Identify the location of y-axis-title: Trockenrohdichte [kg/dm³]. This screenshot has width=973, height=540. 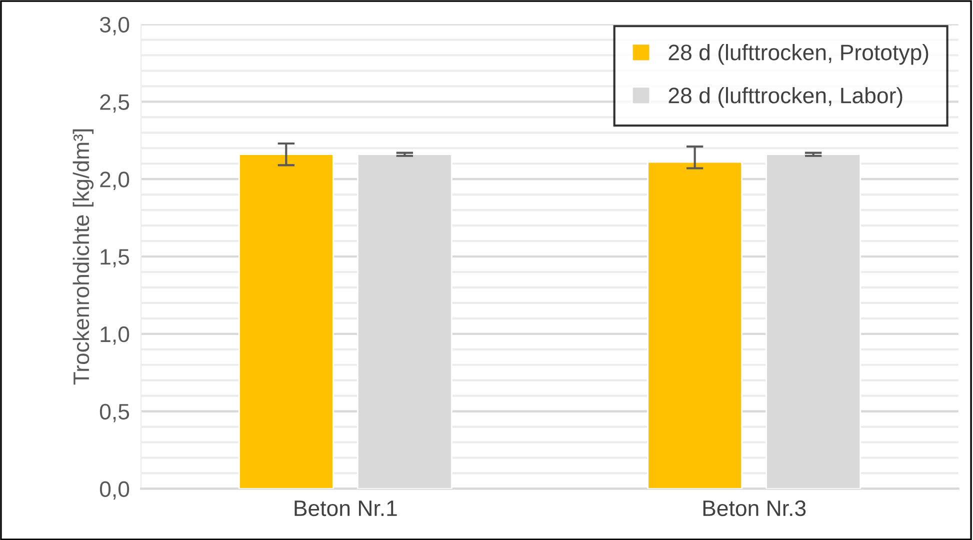
(83, 257).